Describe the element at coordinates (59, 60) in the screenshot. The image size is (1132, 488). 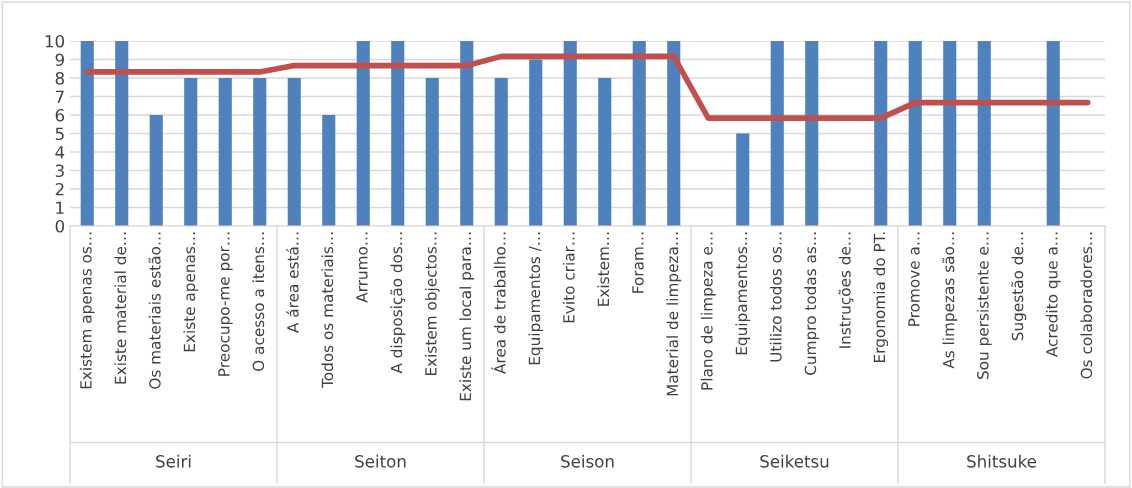
I see `y-tick-label: 9` at that location.